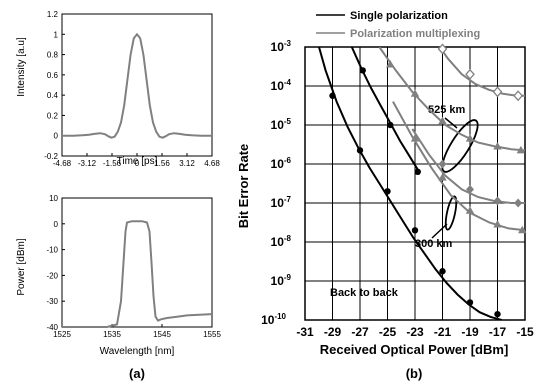  Describe the element at coordinates (21, 67) in the screenshot. I see `y-axis-label: Intensity [a.u]` at that location.